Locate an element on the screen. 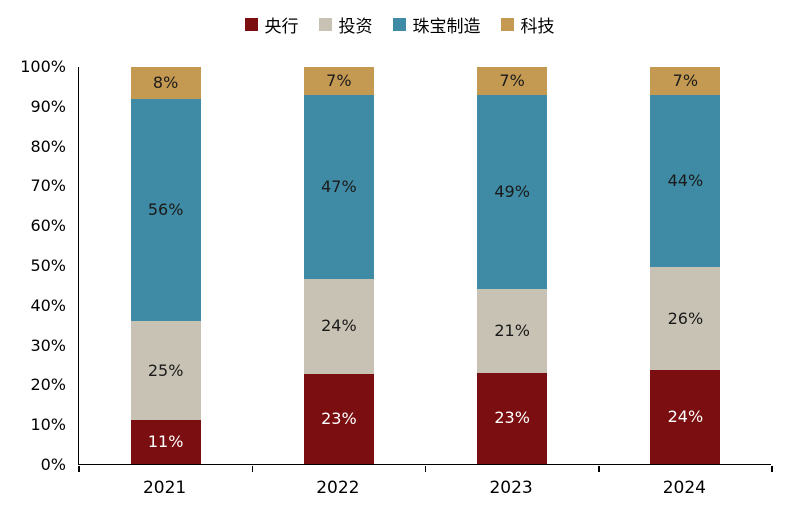  legend-item: 投资 is located at coordinates (345, 24).